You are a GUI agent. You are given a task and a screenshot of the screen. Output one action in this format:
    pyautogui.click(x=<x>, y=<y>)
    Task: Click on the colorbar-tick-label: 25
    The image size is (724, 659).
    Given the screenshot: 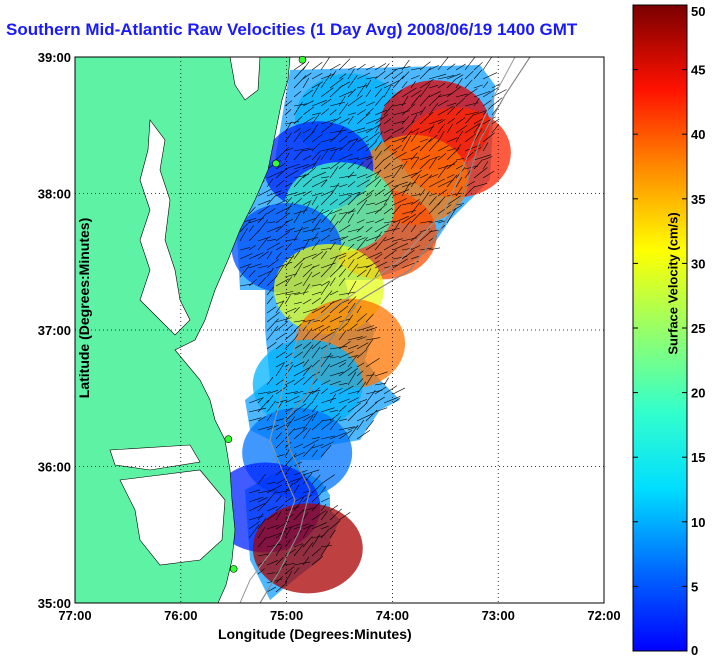 What is the action you would take?
    pyautogui.click(x=698, y=328)
    